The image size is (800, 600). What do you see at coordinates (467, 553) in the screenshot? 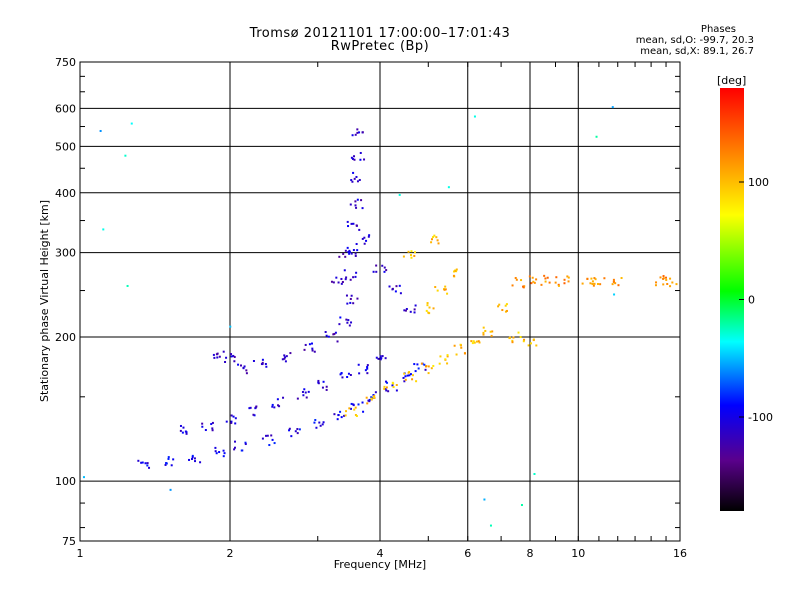
I see `x-tick-label: 6` at bounding box center [467, 553].